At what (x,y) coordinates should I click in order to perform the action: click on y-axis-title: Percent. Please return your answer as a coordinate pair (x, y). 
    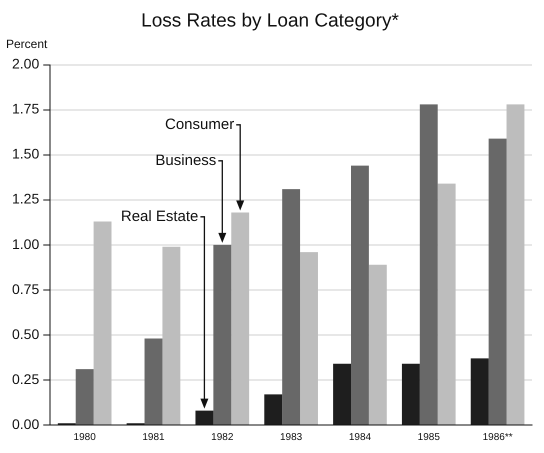
    Looking at the image, I should click on (27, 44).